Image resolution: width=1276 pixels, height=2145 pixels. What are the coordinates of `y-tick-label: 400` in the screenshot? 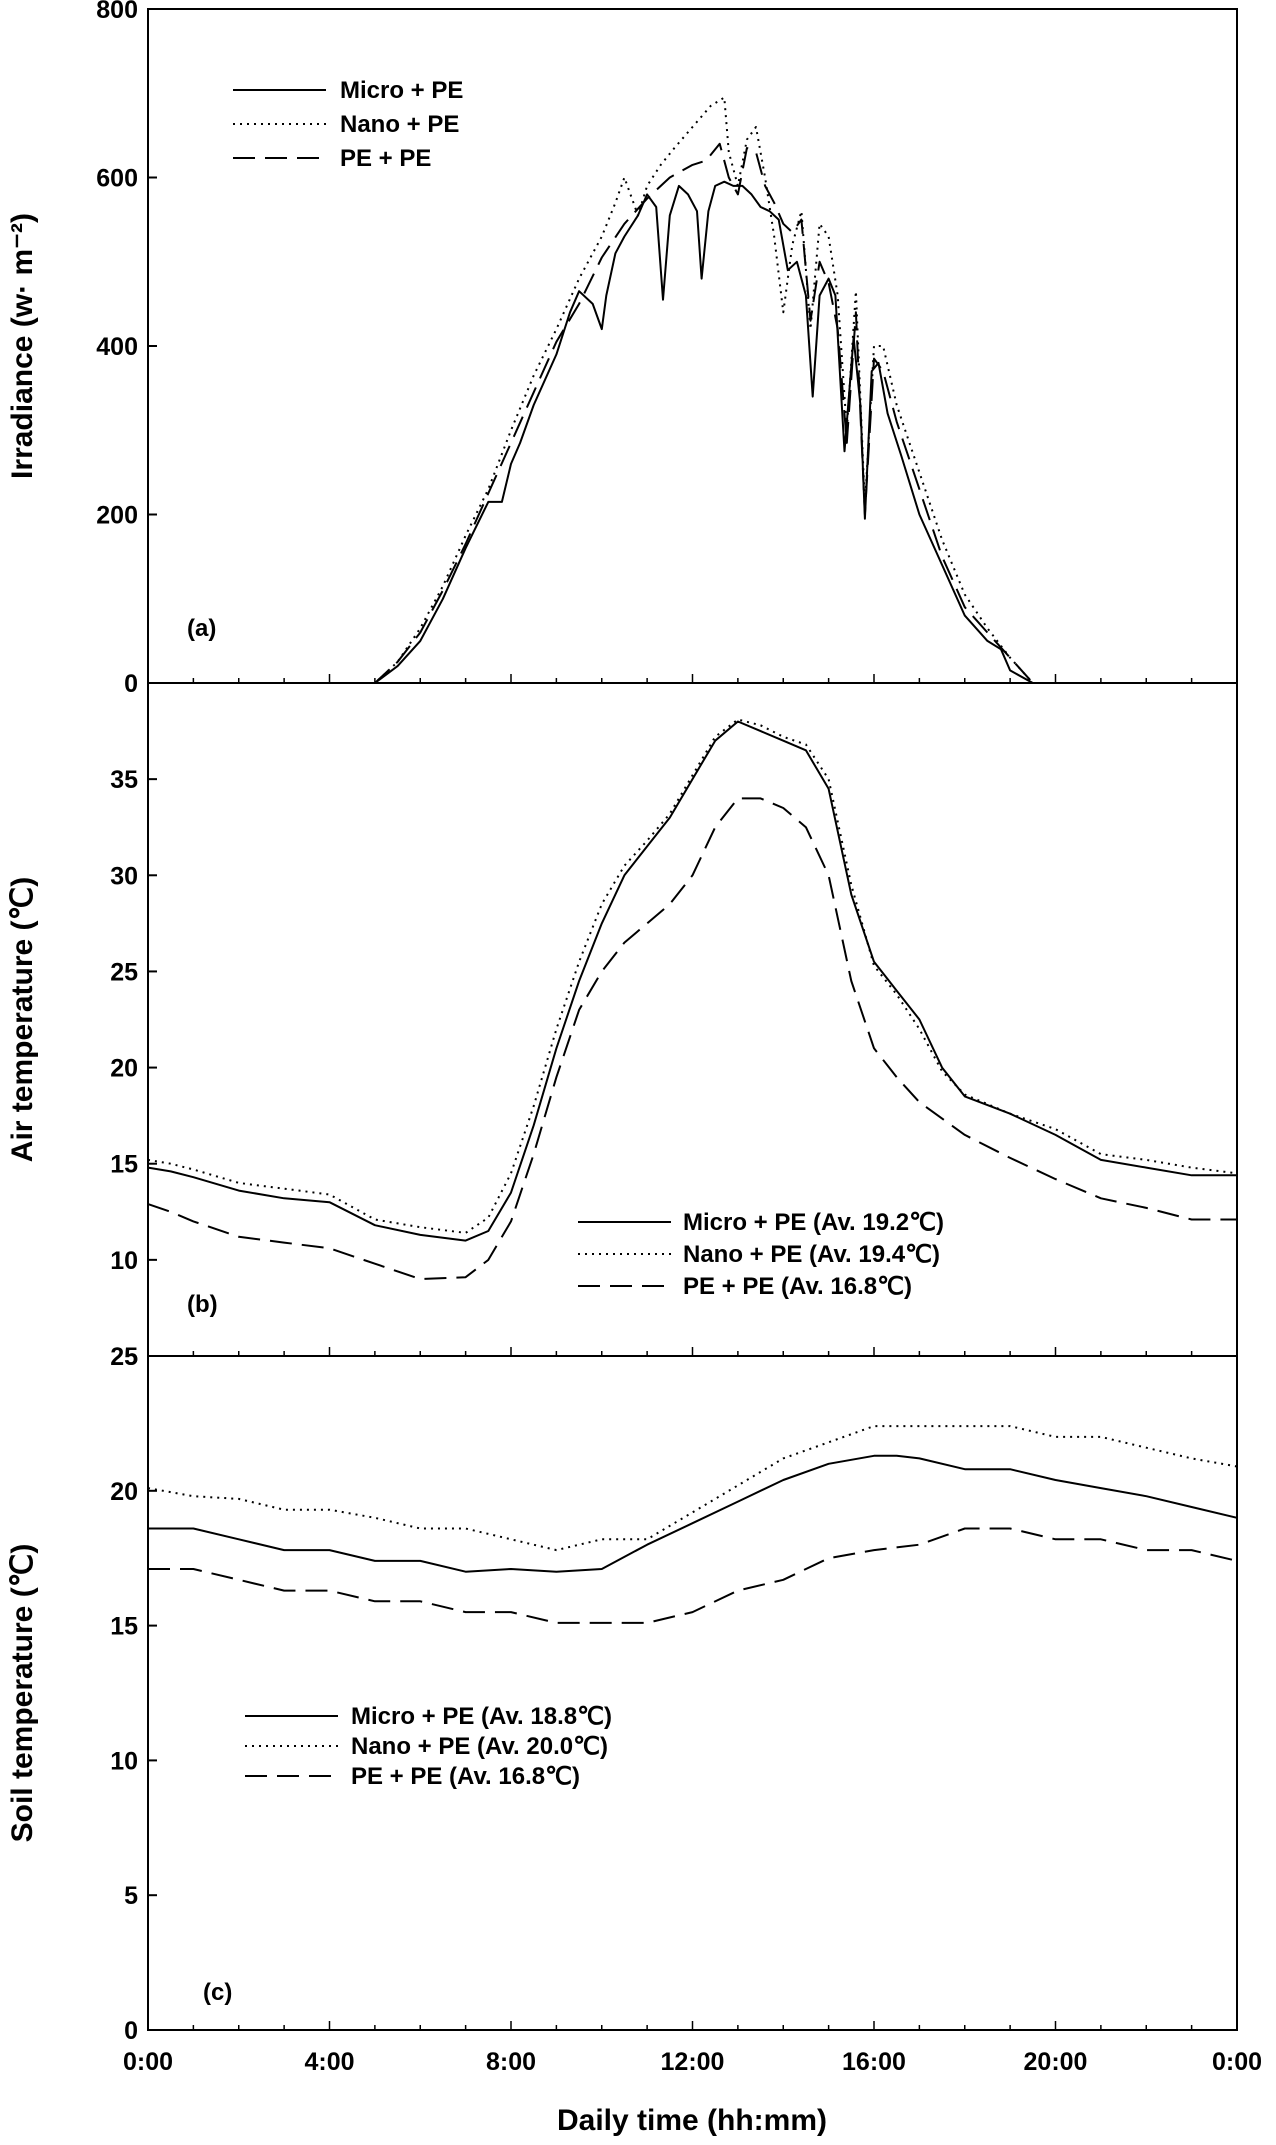 It's located at (117, 347).